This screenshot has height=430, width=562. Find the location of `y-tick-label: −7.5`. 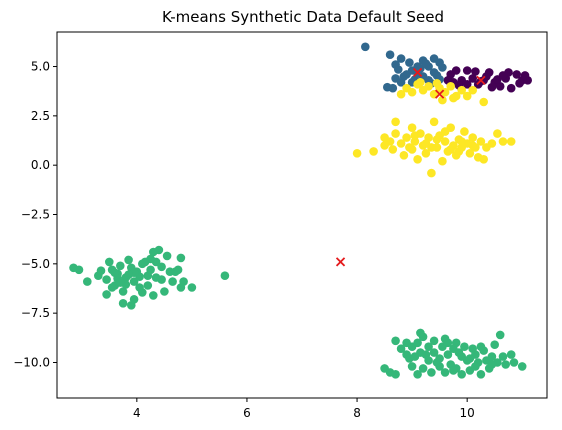

y-tick-label: −7.5 is located at coordinates (35, 313).